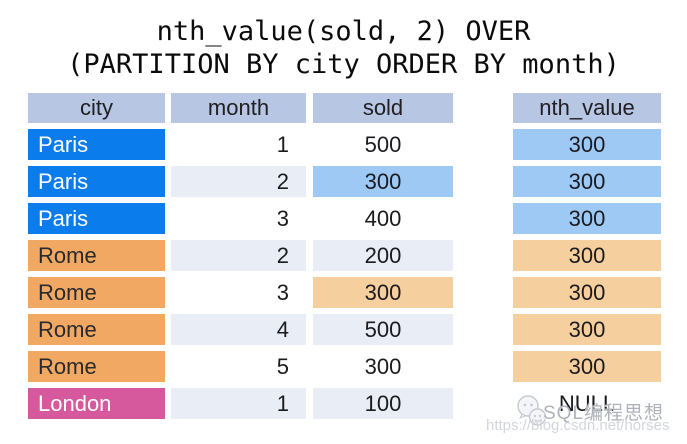 The image size is (687, 444). What do you see at coordinates (587, 108) in the screenshot?
I see `column-header-nth-value: nth_value` at bounding box center [587, 108].